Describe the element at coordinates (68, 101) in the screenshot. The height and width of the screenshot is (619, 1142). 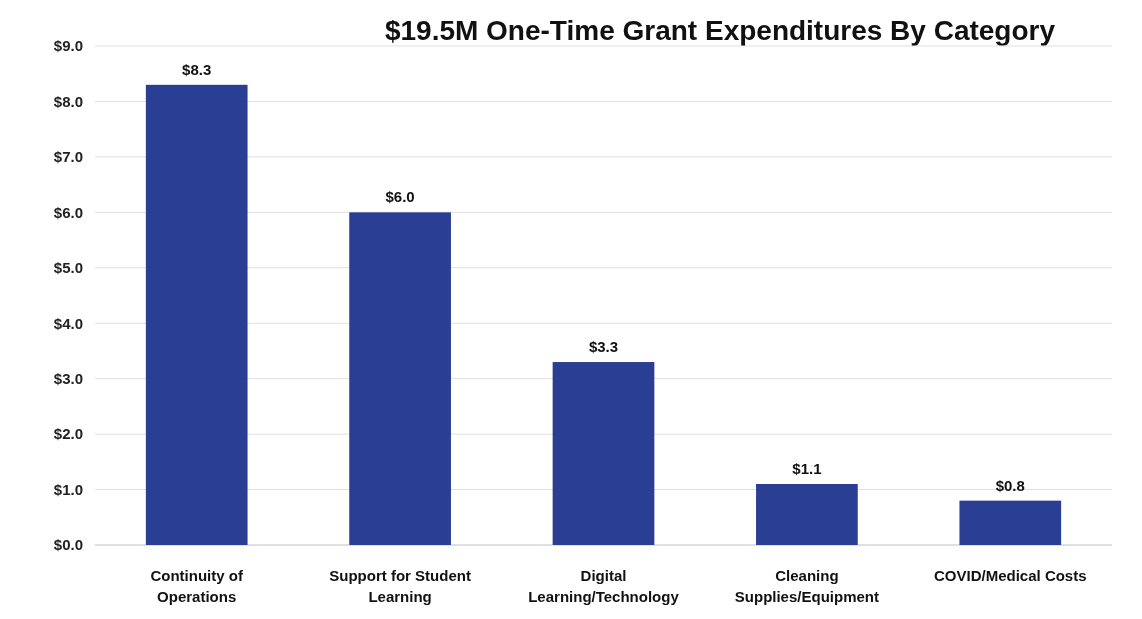
I see `y-tick-label: $8.0` at that location.